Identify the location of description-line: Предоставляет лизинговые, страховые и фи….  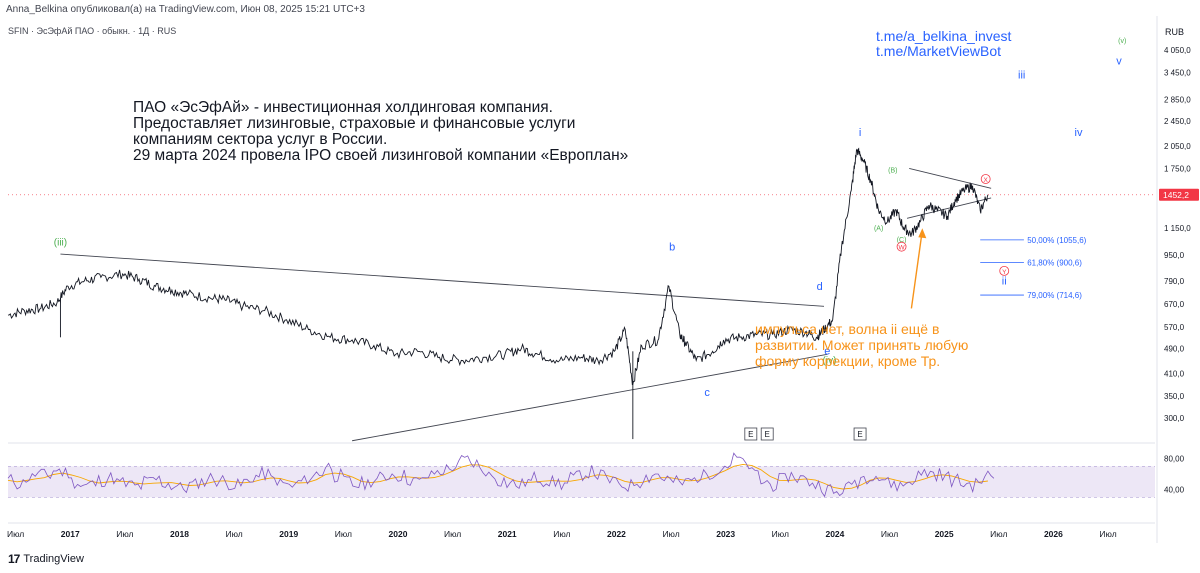
(354, 123).